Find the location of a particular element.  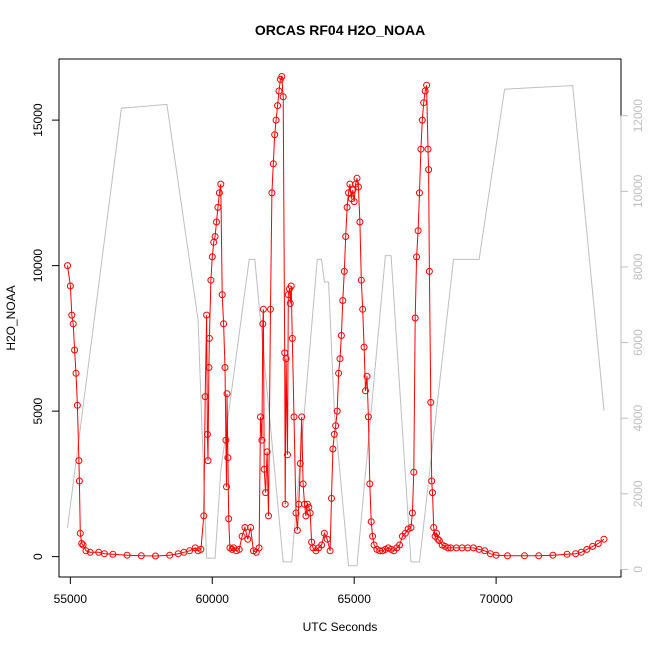

y-tick-label: 5000 is located at coordinates (38, 410).